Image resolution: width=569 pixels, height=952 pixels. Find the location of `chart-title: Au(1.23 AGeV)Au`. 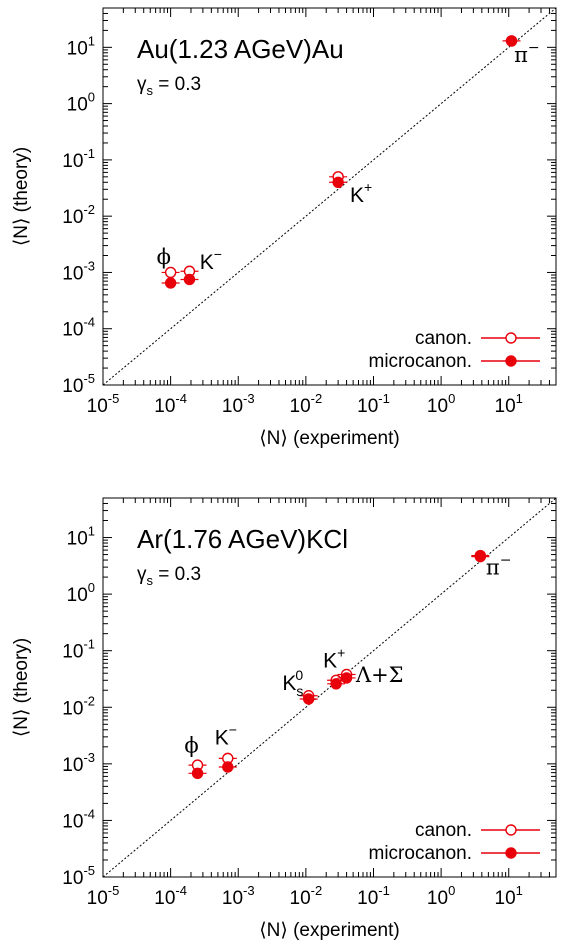

chart-title: Au(1.23 AGeV)Au is located at coordinates (240, 49).